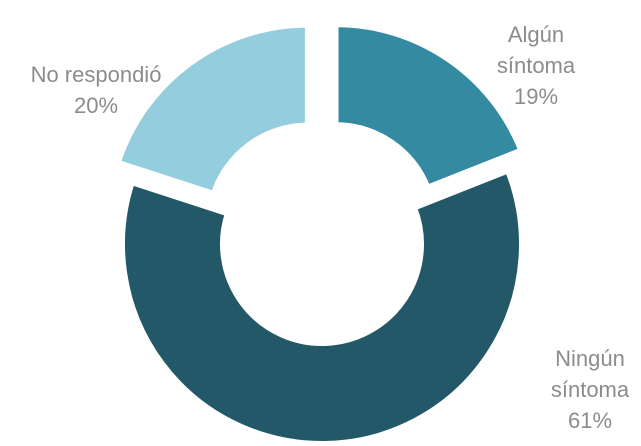  What do you see at coordinates (96, 90) in the screenshot?
I see `slice-label: No respondió 20%` at bounding box center [96, 90].